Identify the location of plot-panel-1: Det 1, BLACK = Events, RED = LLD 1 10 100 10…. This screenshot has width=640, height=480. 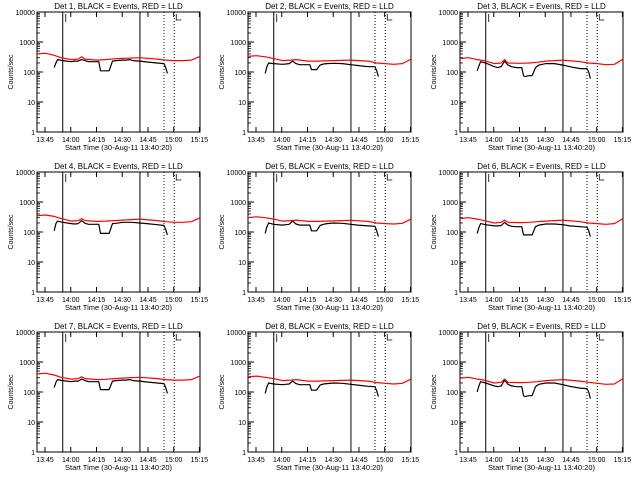
(108, 77).